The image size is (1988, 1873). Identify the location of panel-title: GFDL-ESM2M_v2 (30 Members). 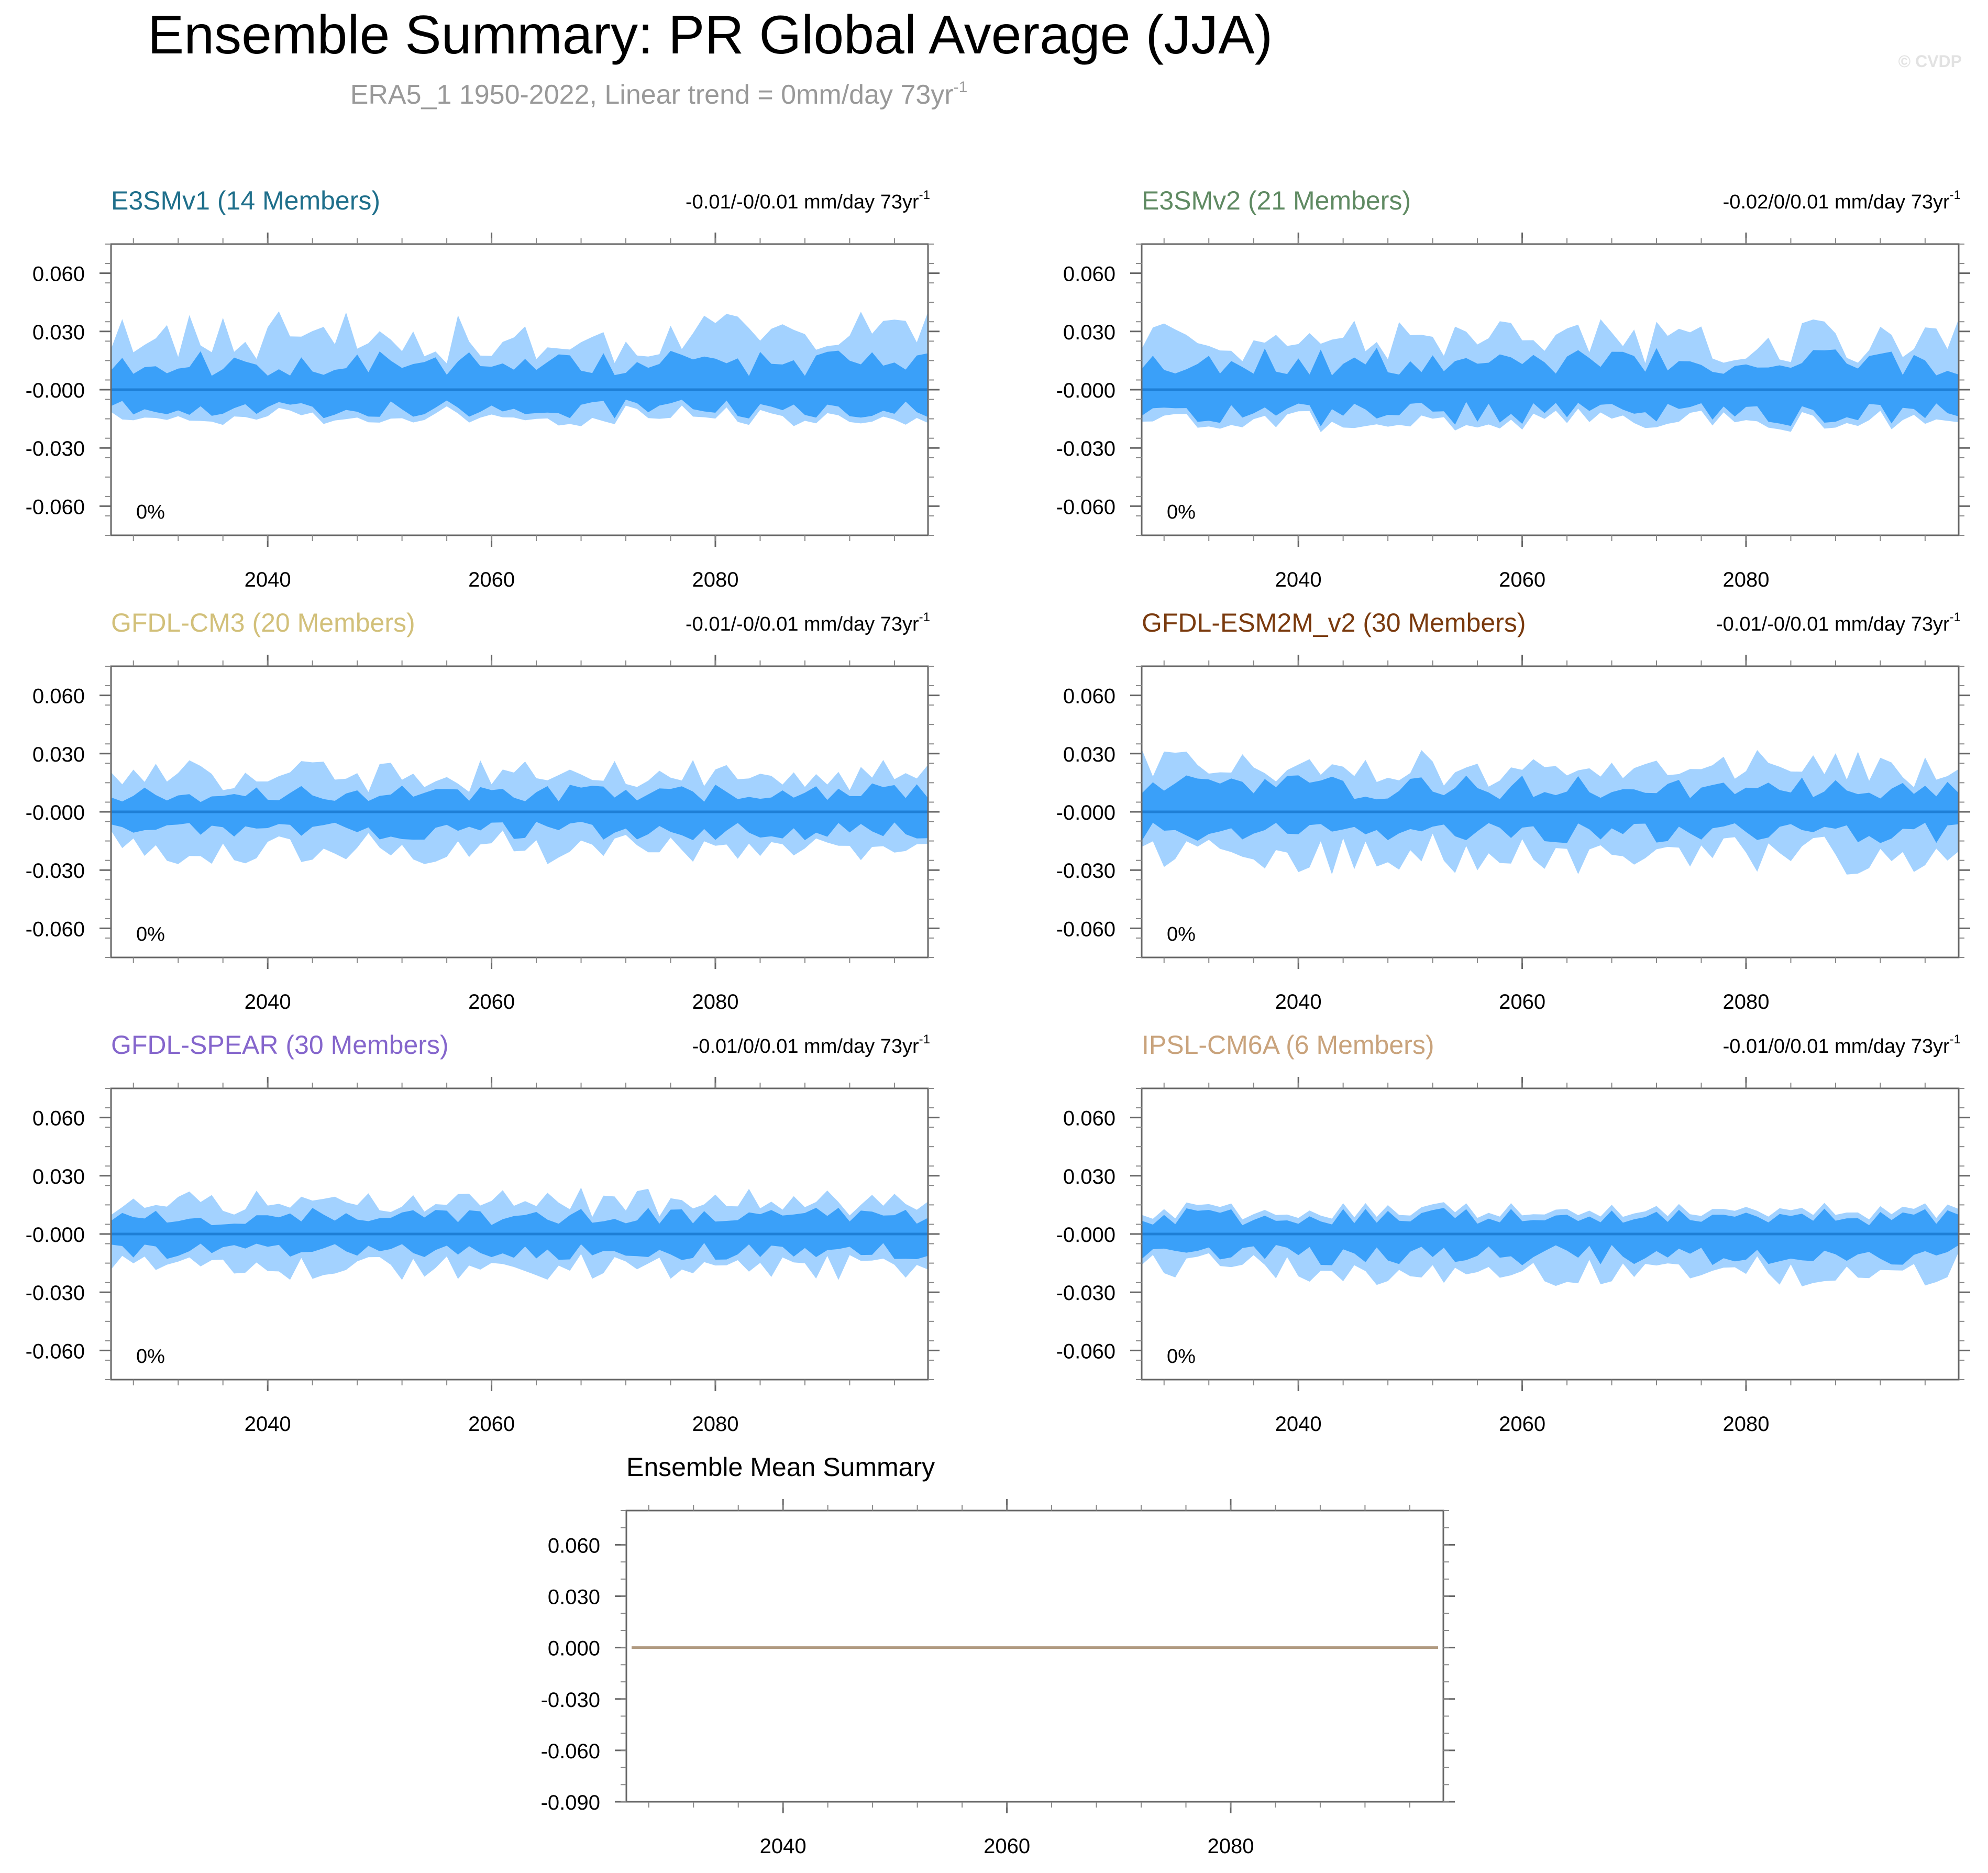
(1334, 622).